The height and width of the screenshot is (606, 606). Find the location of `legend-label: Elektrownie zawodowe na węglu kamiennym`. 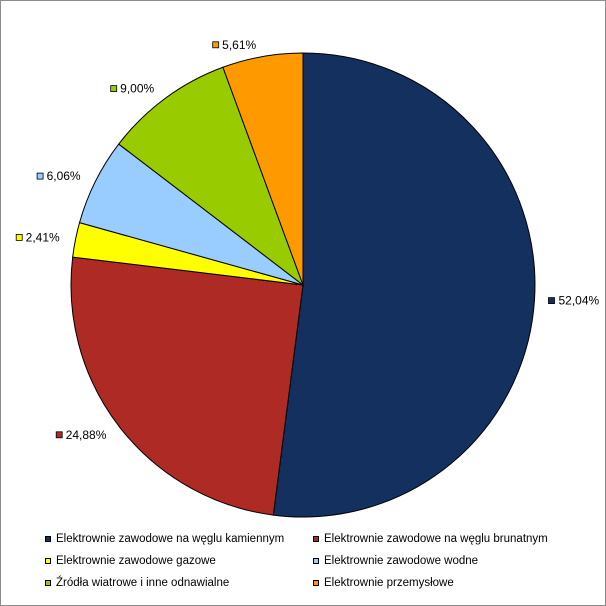

legend-label: Elektrownie zawodowe na węglu kamiennym is located at coordinates (170, 539).